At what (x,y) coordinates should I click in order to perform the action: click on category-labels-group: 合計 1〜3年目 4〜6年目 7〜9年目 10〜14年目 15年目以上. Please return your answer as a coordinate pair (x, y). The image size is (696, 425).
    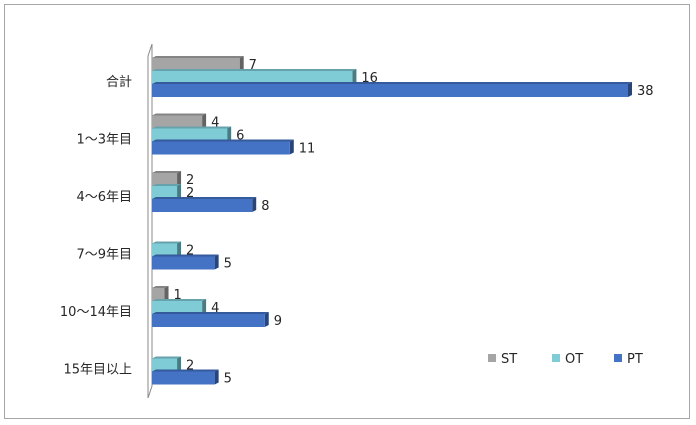
    Looking at the image, I should click on (96, 226).